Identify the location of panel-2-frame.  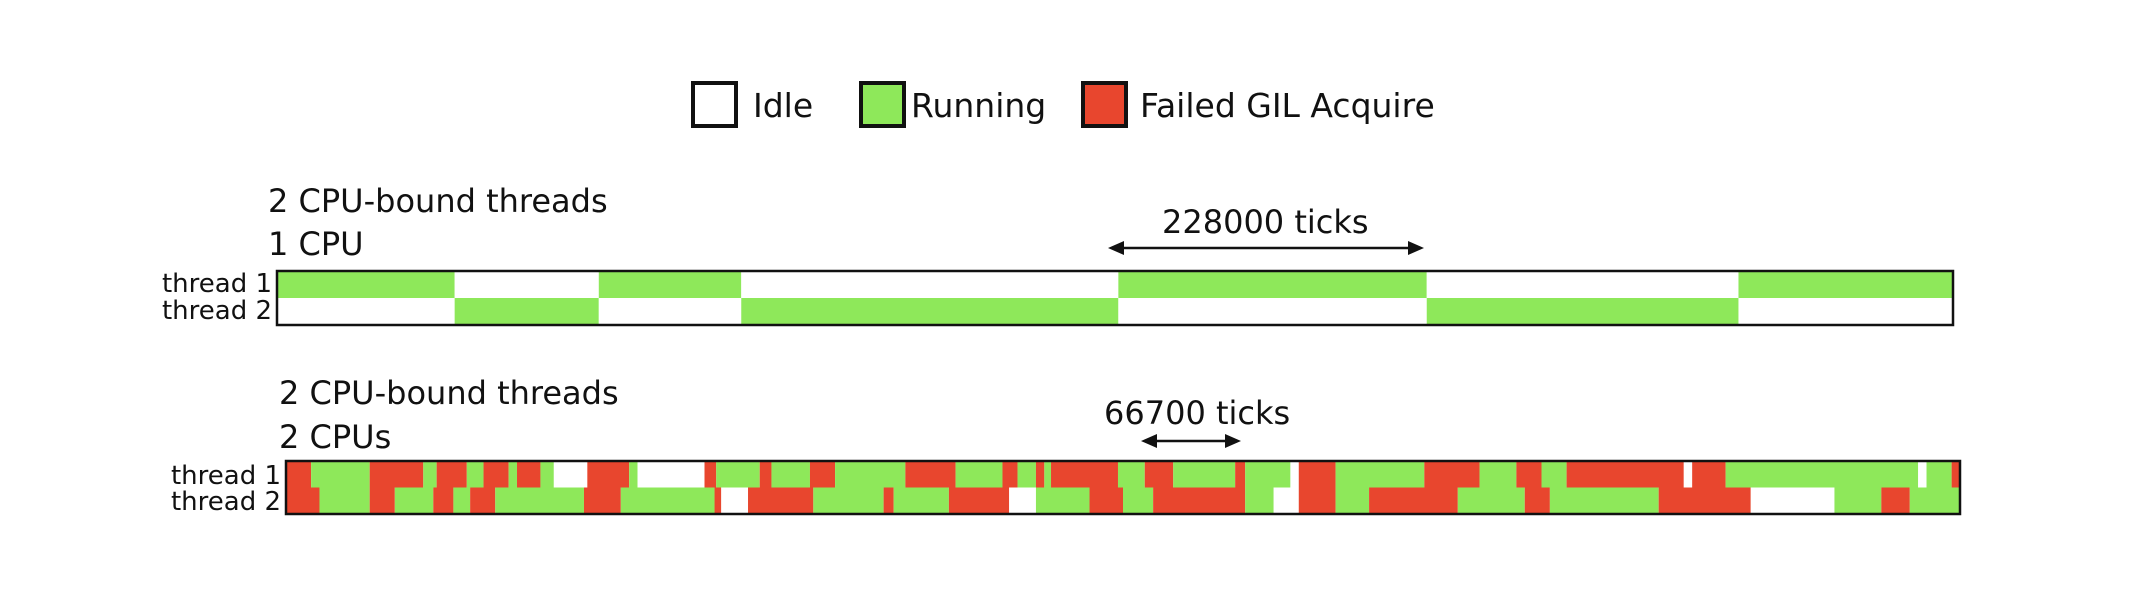
(1123, 487).